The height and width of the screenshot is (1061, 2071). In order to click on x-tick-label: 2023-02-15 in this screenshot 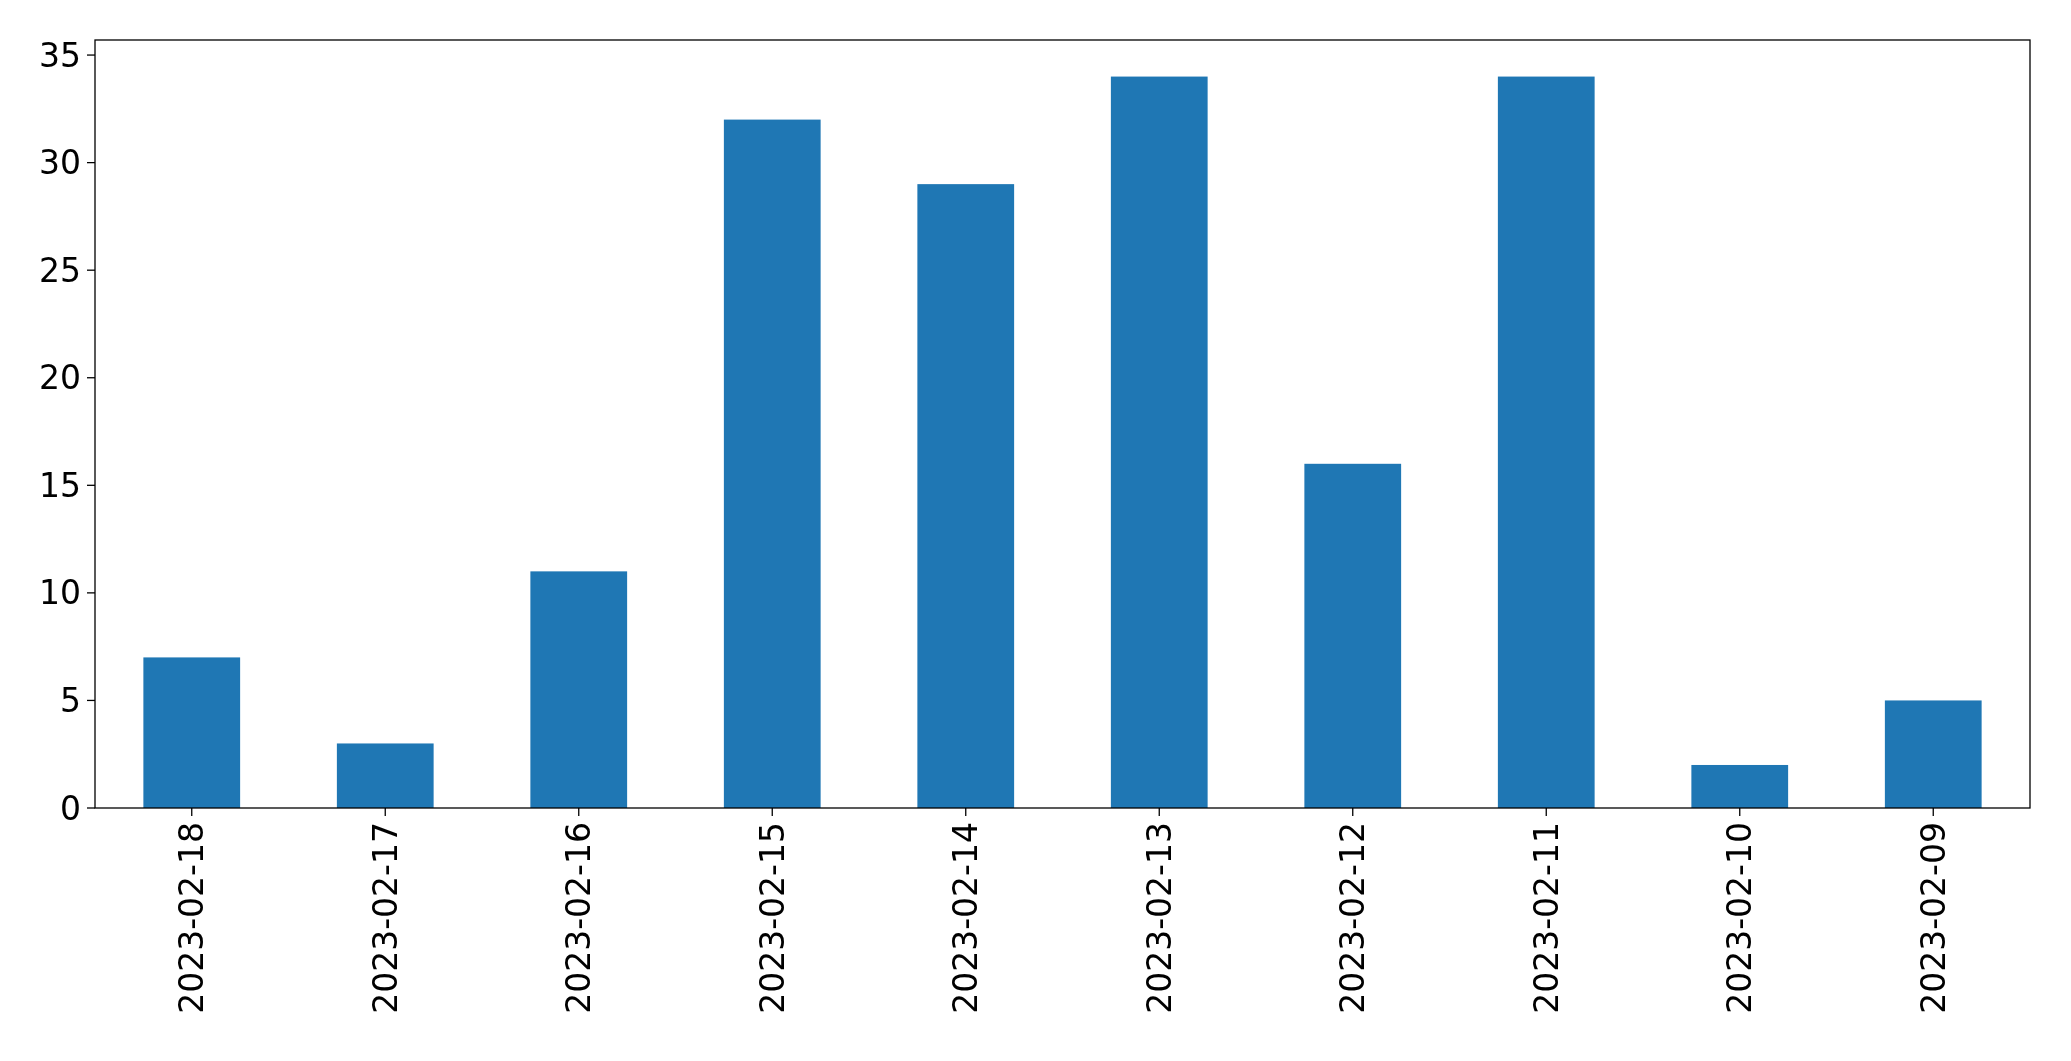, I will do `click(772, 918)`.